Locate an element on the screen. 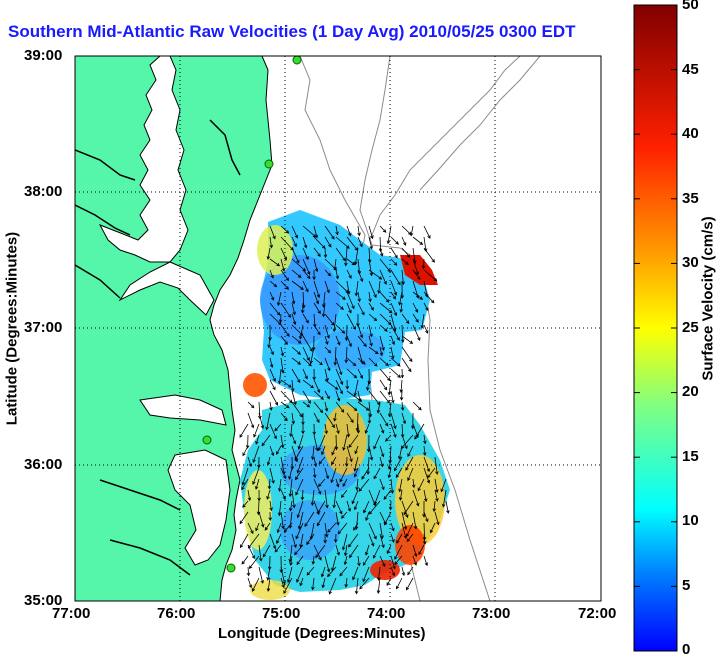 The image size is (724, 659). colorbar is located at coordinates (655, 328).